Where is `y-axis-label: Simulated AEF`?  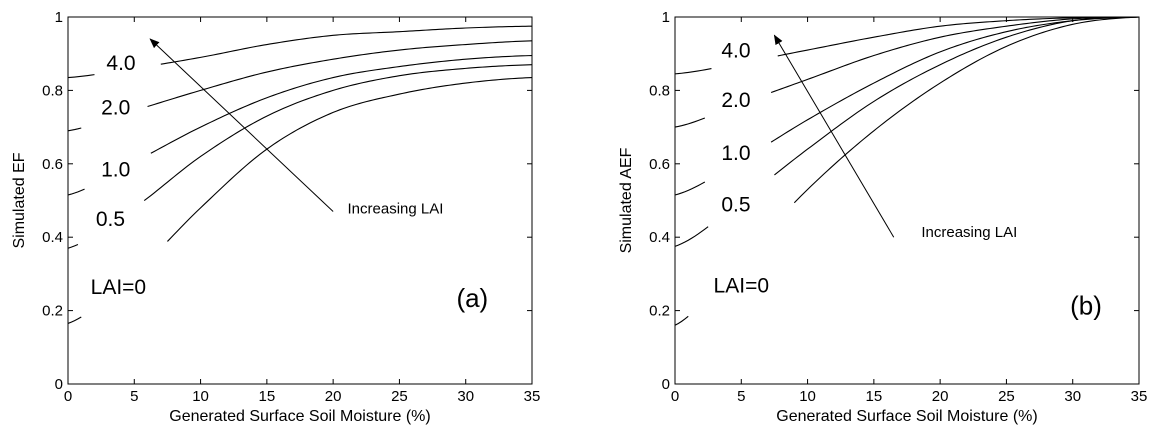 y-axis-label: Simulated AEF is located at coordinates (626, 200).